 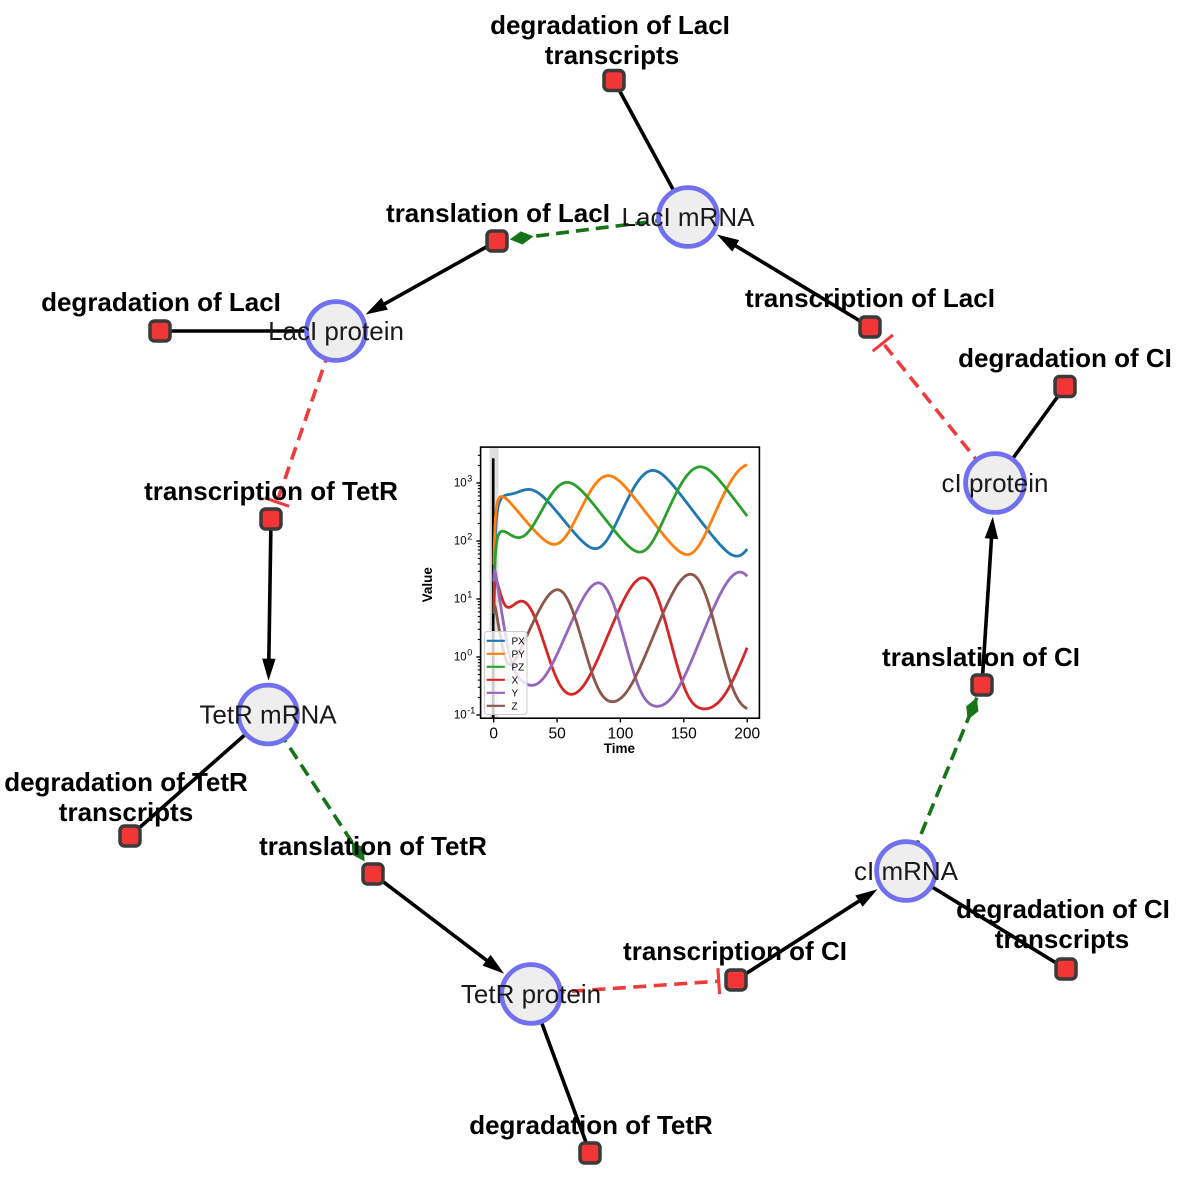 What do you see at coordinates (870, 298) in the screenshot?
I see `svg-text: transcription of LacI` at bounding box center [870, 298].